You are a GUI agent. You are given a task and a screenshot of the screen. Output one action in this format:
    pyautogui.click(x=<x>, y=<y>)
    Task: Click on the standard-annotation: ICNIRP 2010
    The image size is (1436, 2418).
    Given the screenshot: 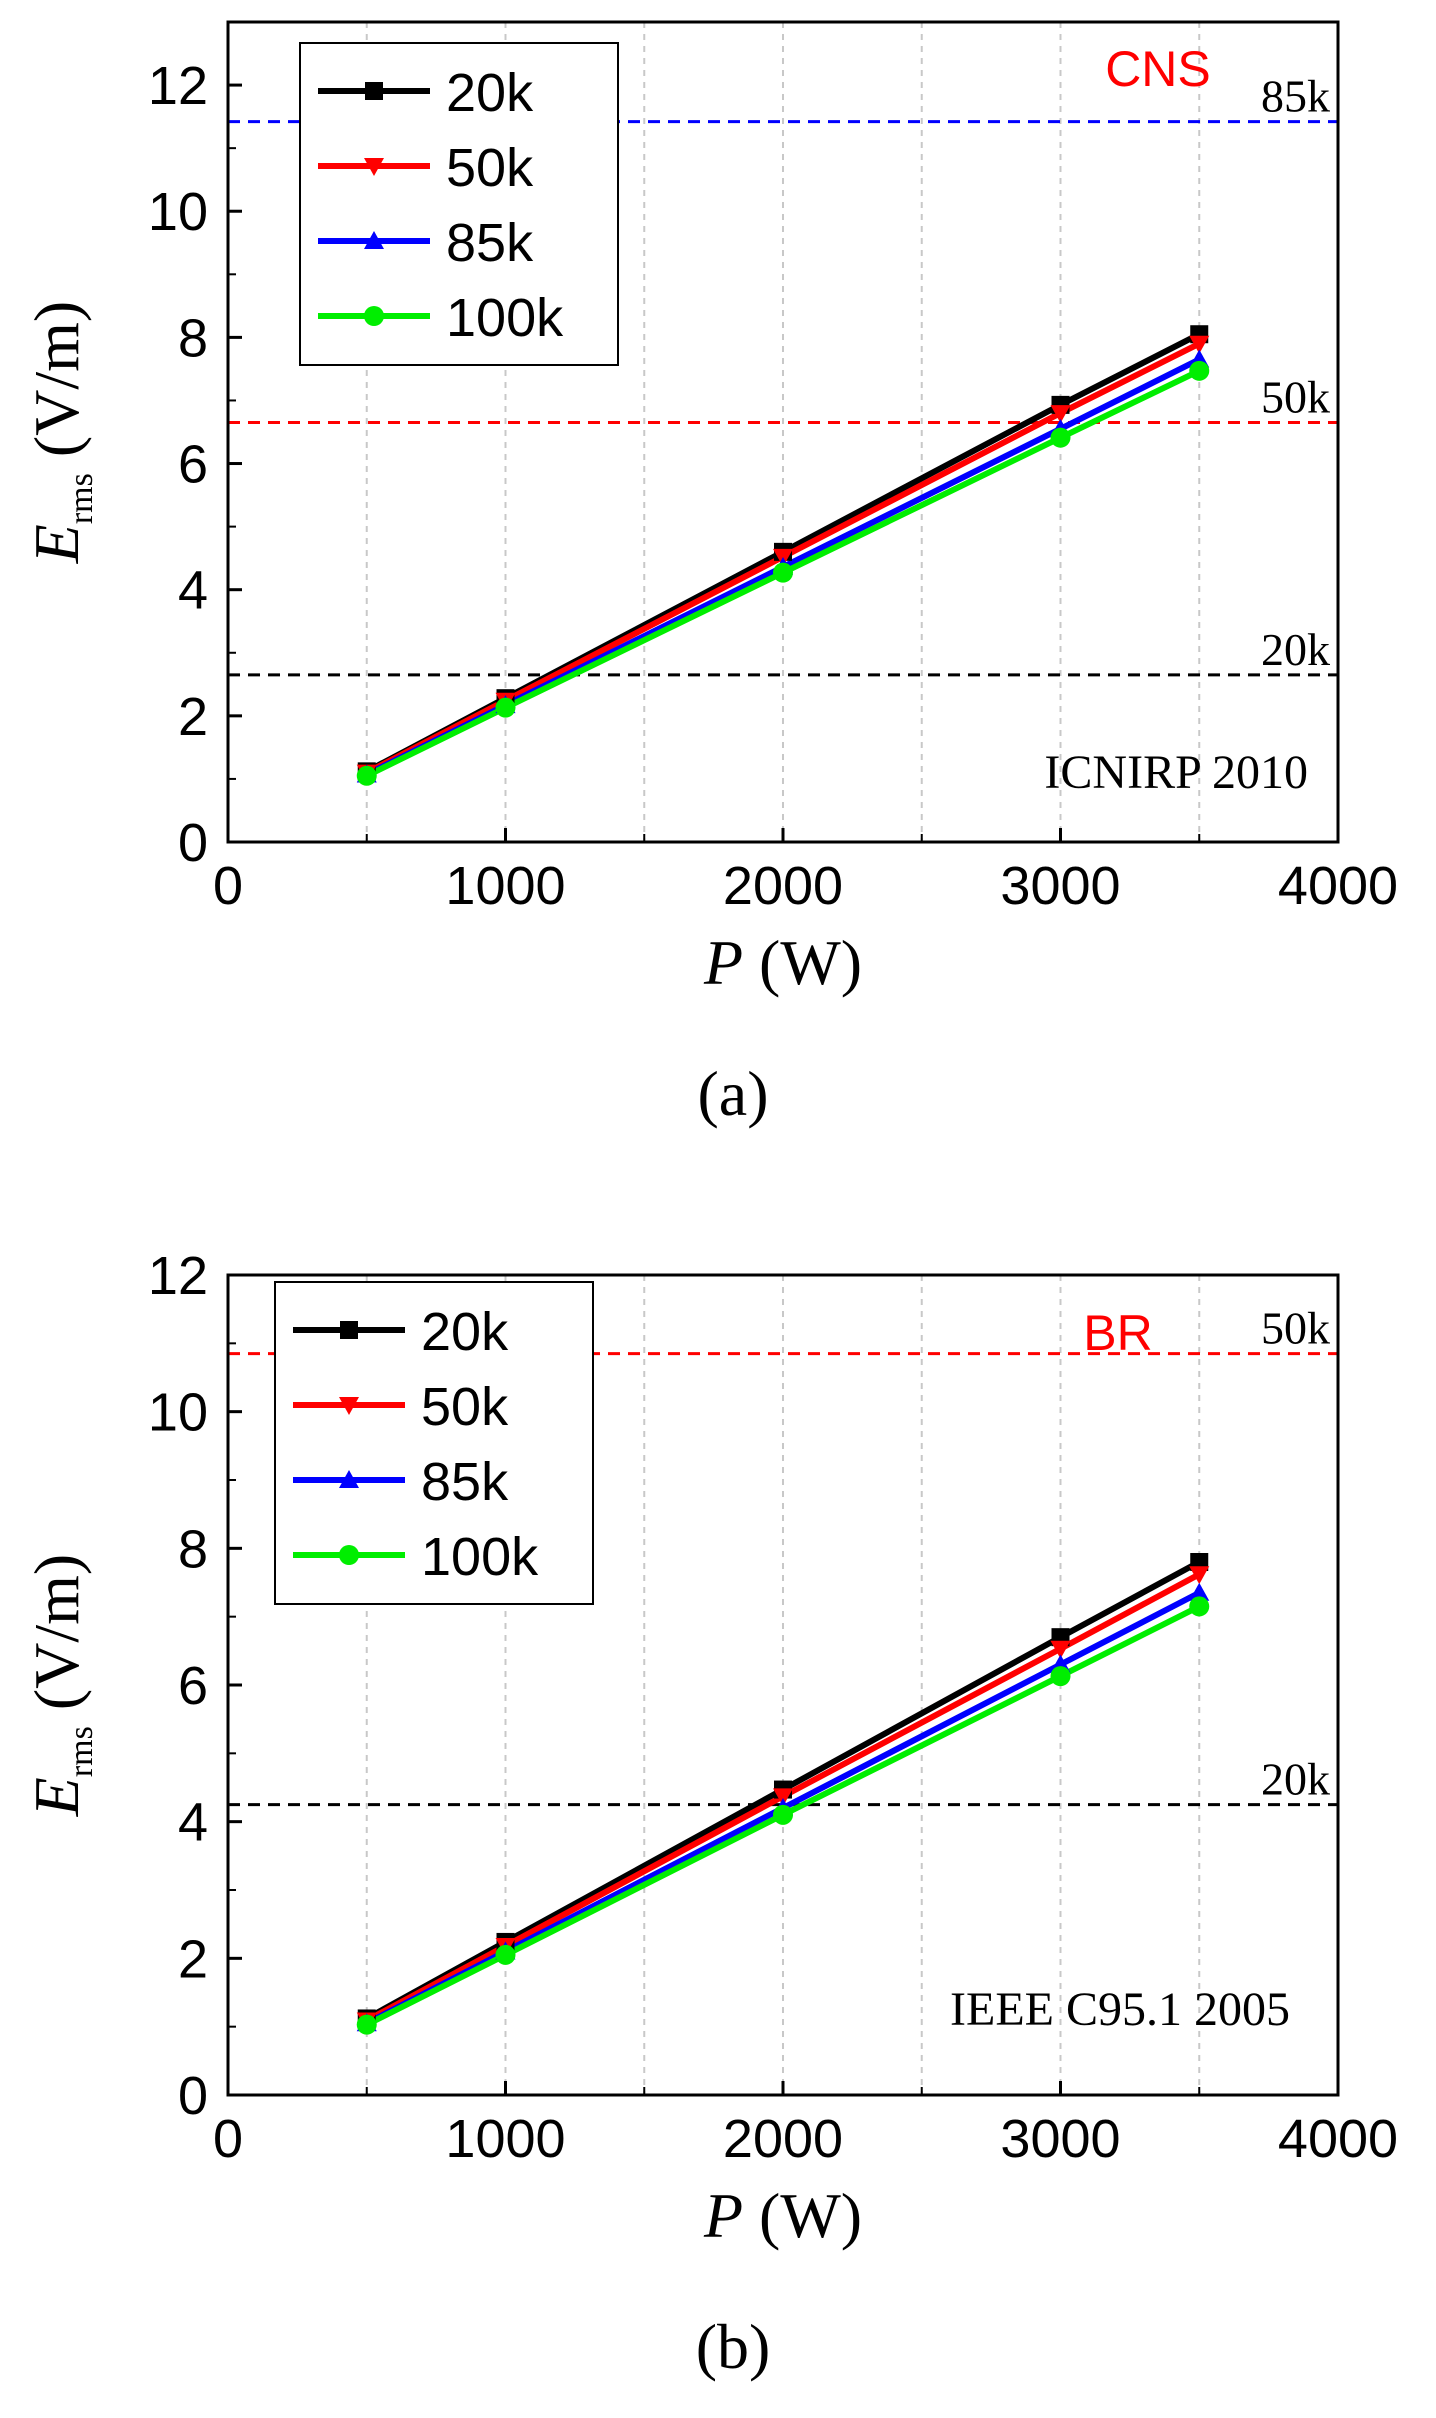 What is the action you would take?
    pyautogui.click(x=1176, y=772)
    